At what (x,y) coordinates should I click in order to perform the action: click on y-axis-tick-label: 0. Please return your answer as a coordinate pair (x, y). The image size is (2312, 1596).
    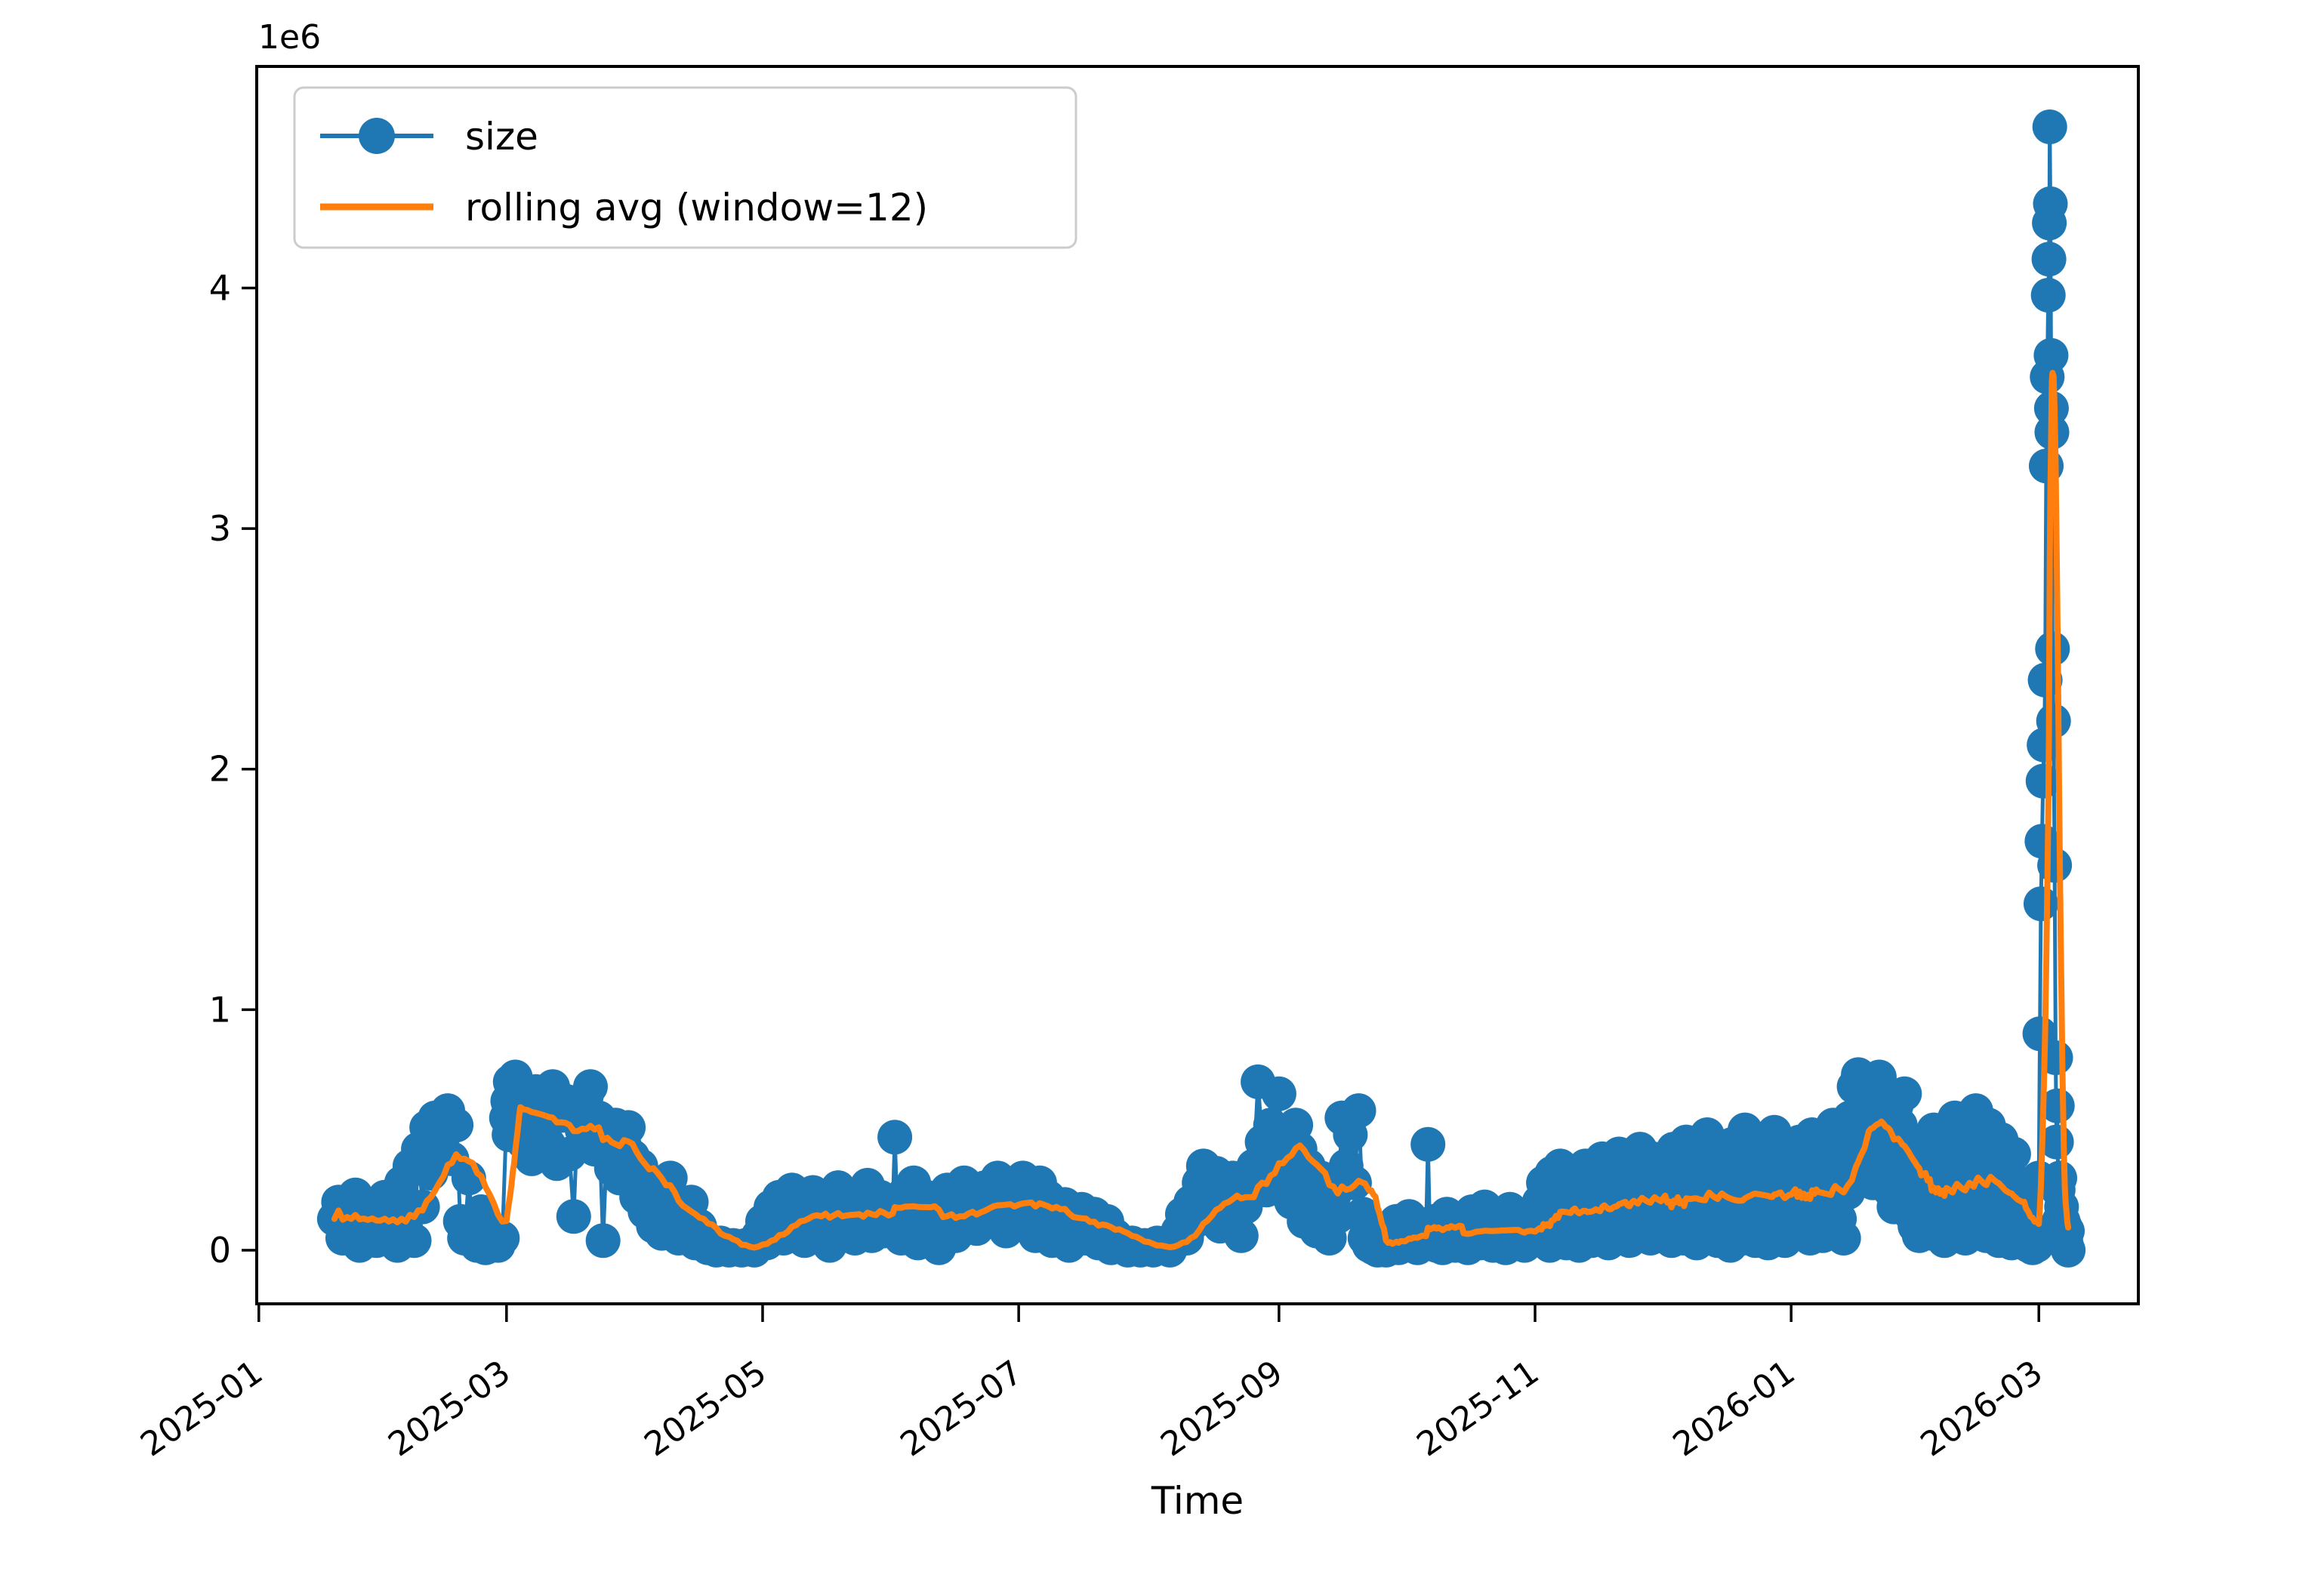
    Looking at the image, I should click on (220, 1250).